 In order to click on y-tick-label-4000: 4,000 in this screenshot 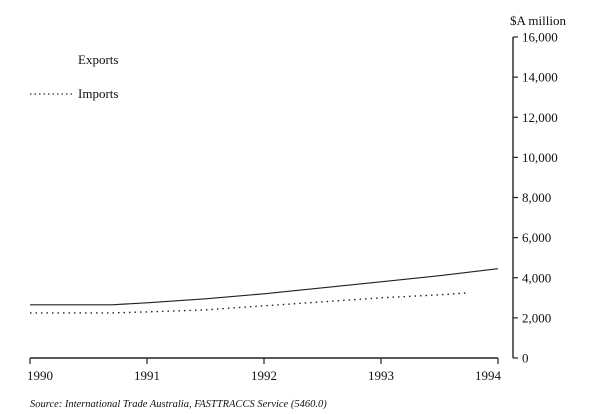, I will do `click(536, 277)`.